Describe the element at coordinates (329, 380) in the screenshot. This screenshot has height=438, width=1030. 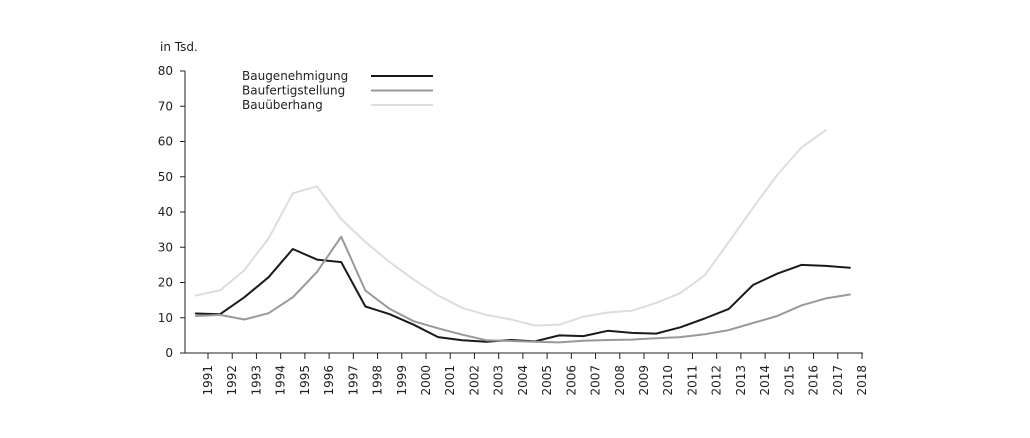
I see `x-tick-label: 1996` at that location.